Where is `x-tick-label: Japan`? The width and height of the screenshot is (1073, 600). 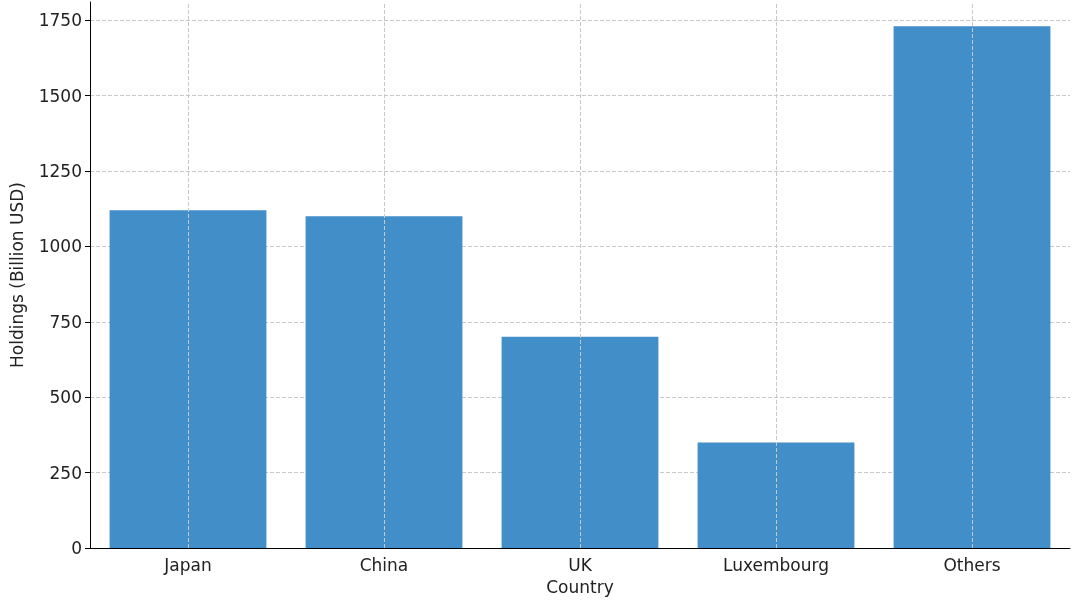
x-tick-label: Japan is located at coordinates (187, 564).